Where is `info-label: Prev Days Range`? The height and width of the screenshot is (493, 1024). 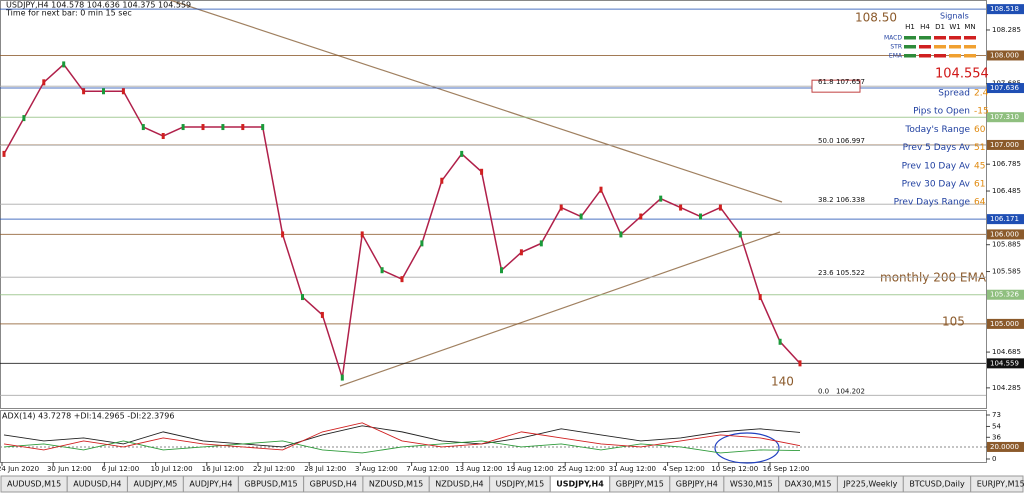
info-label: Prev Days Range is located at coordinates (932, 203).